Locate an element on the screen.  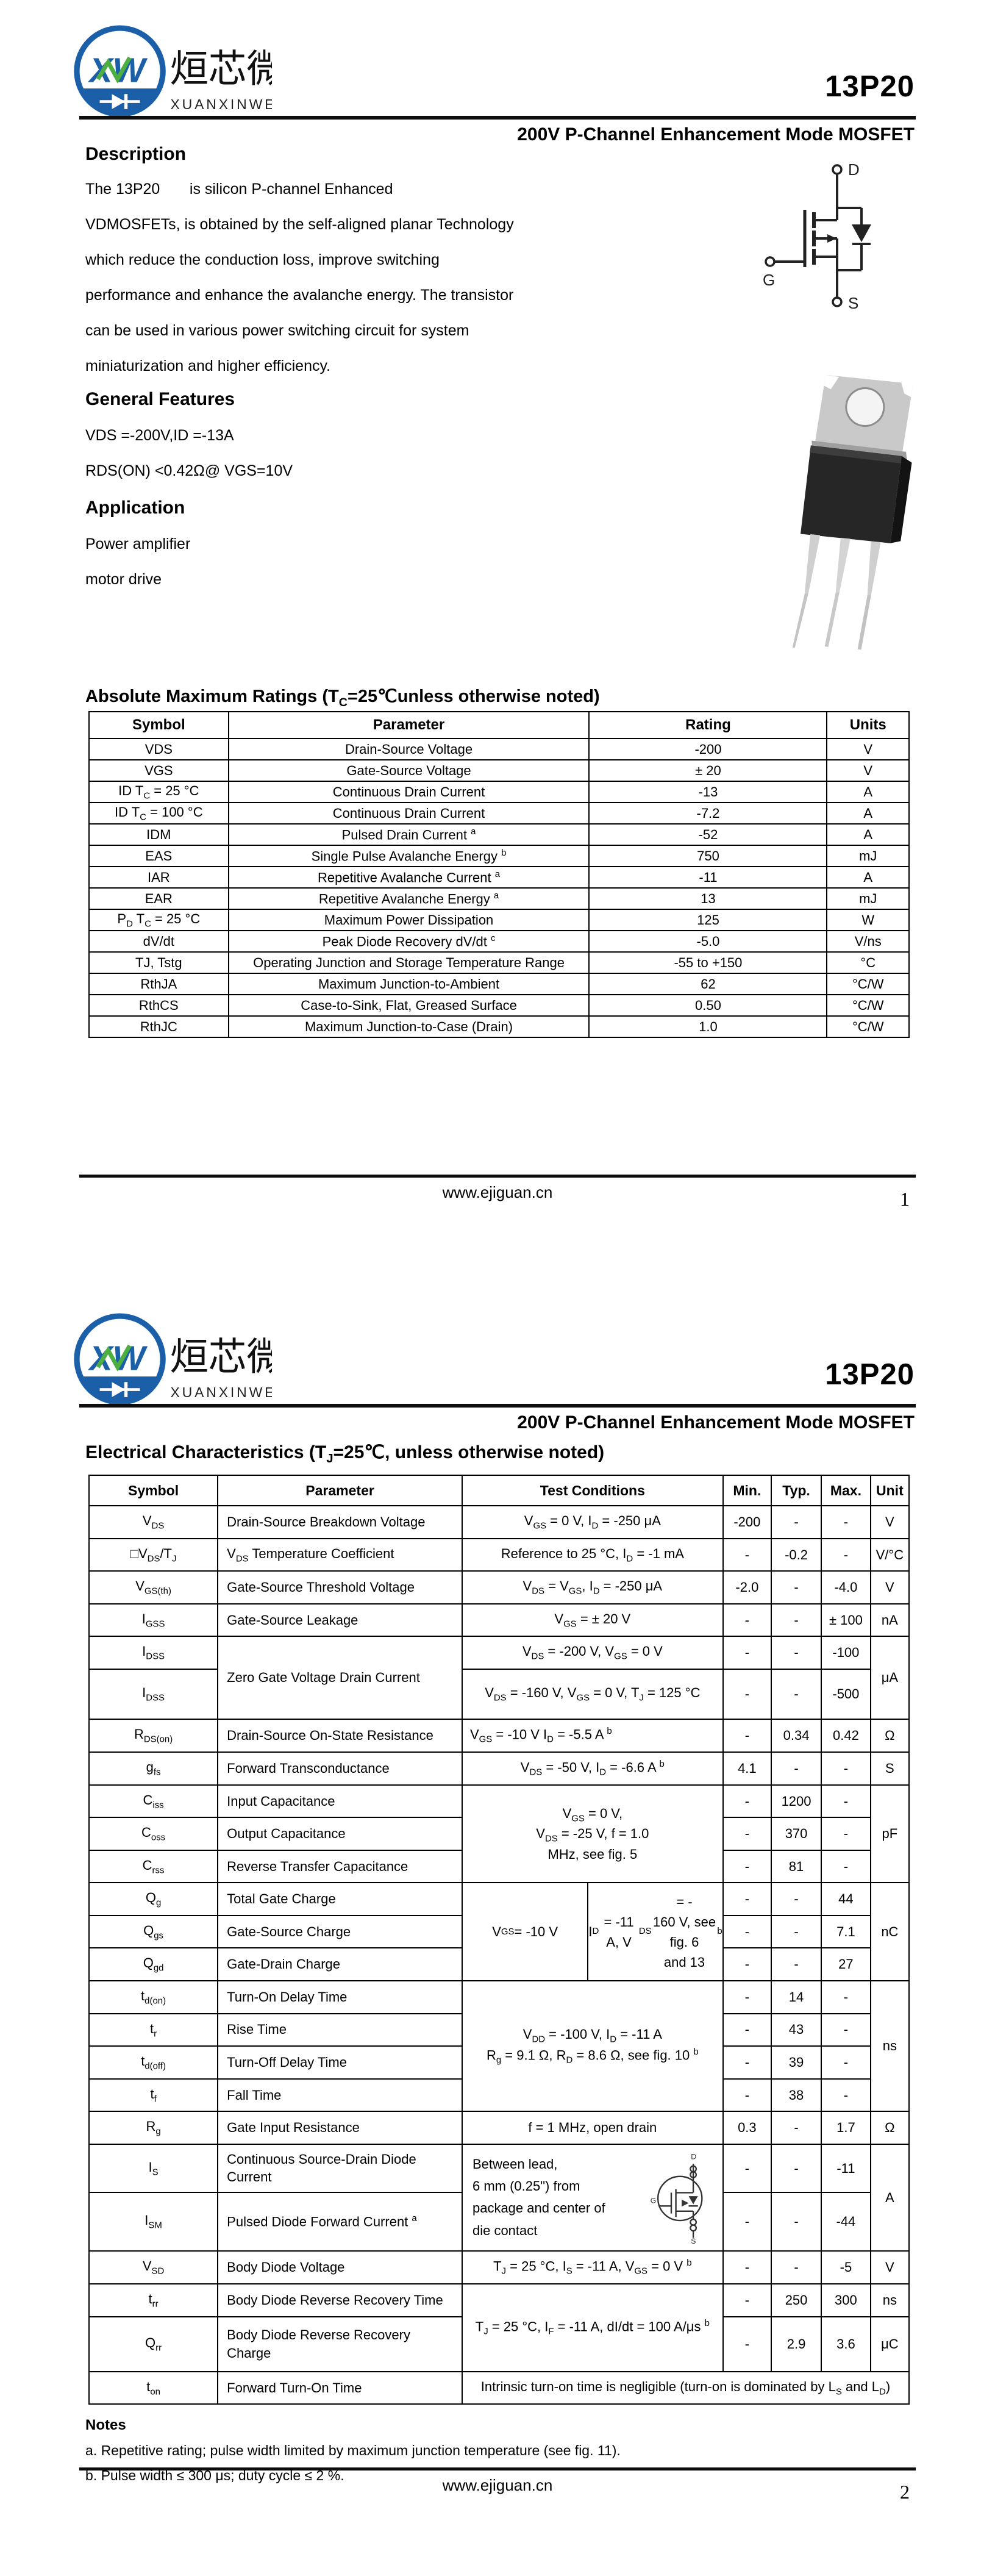
cond-left: V GS = -10 V is located at coordinates (525, 1931).